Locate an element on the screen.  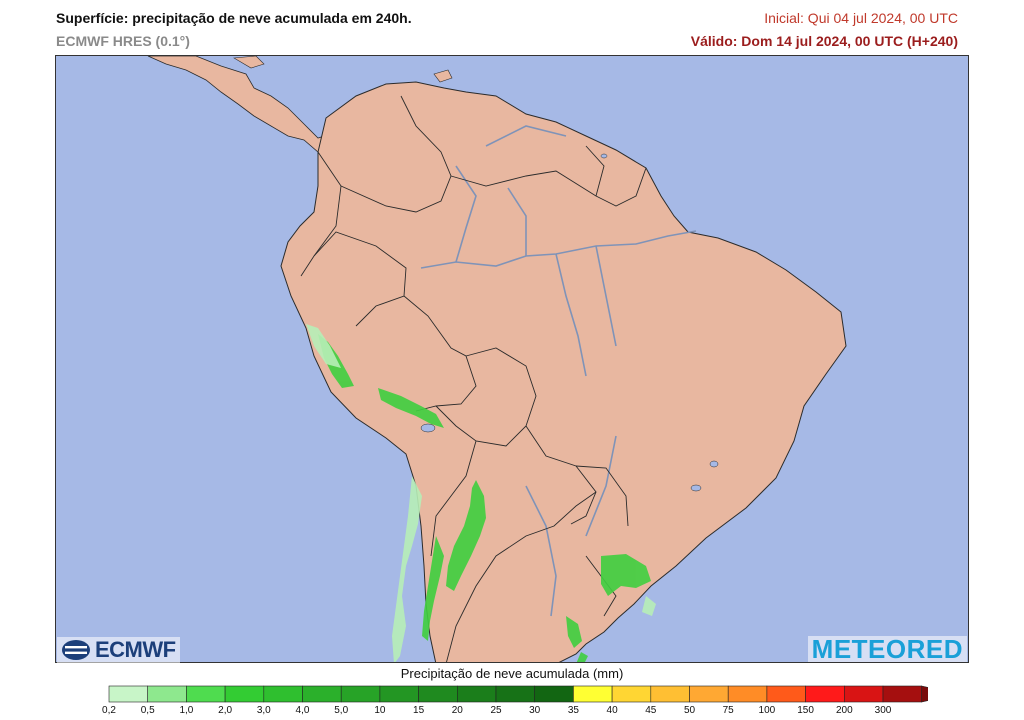
legend-tick-label: 35 is located at coordinates (573, 710).